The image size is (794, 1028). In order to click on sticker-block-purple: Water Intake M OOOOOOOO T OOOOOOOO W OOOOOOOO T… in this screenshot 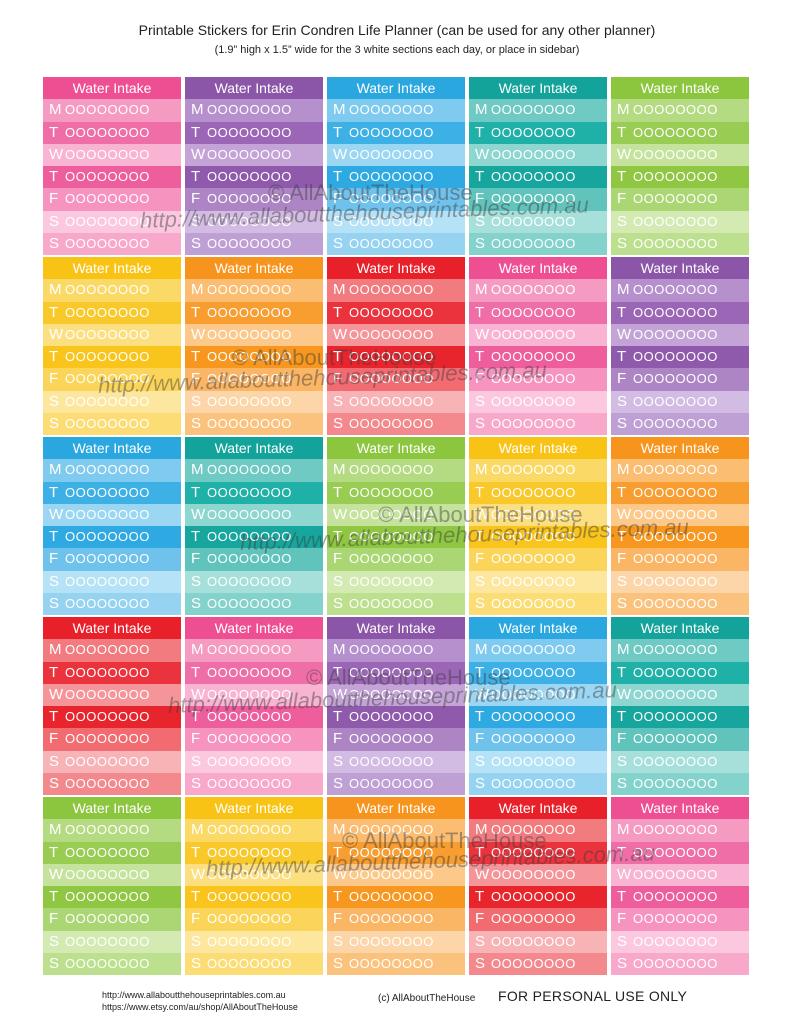, I will do `click(254, 166)`.